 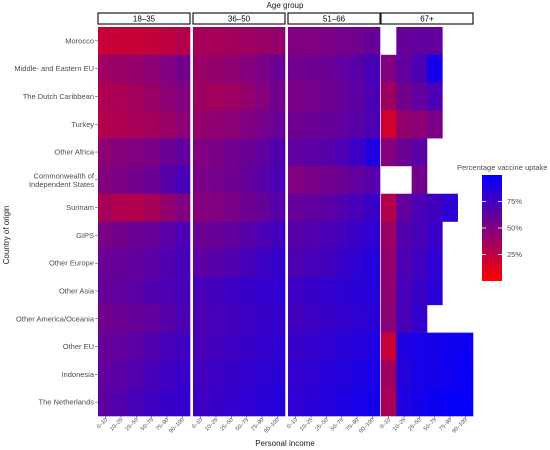 I want to click on x-tick-label: 50–75, so click(x=337, y=424).